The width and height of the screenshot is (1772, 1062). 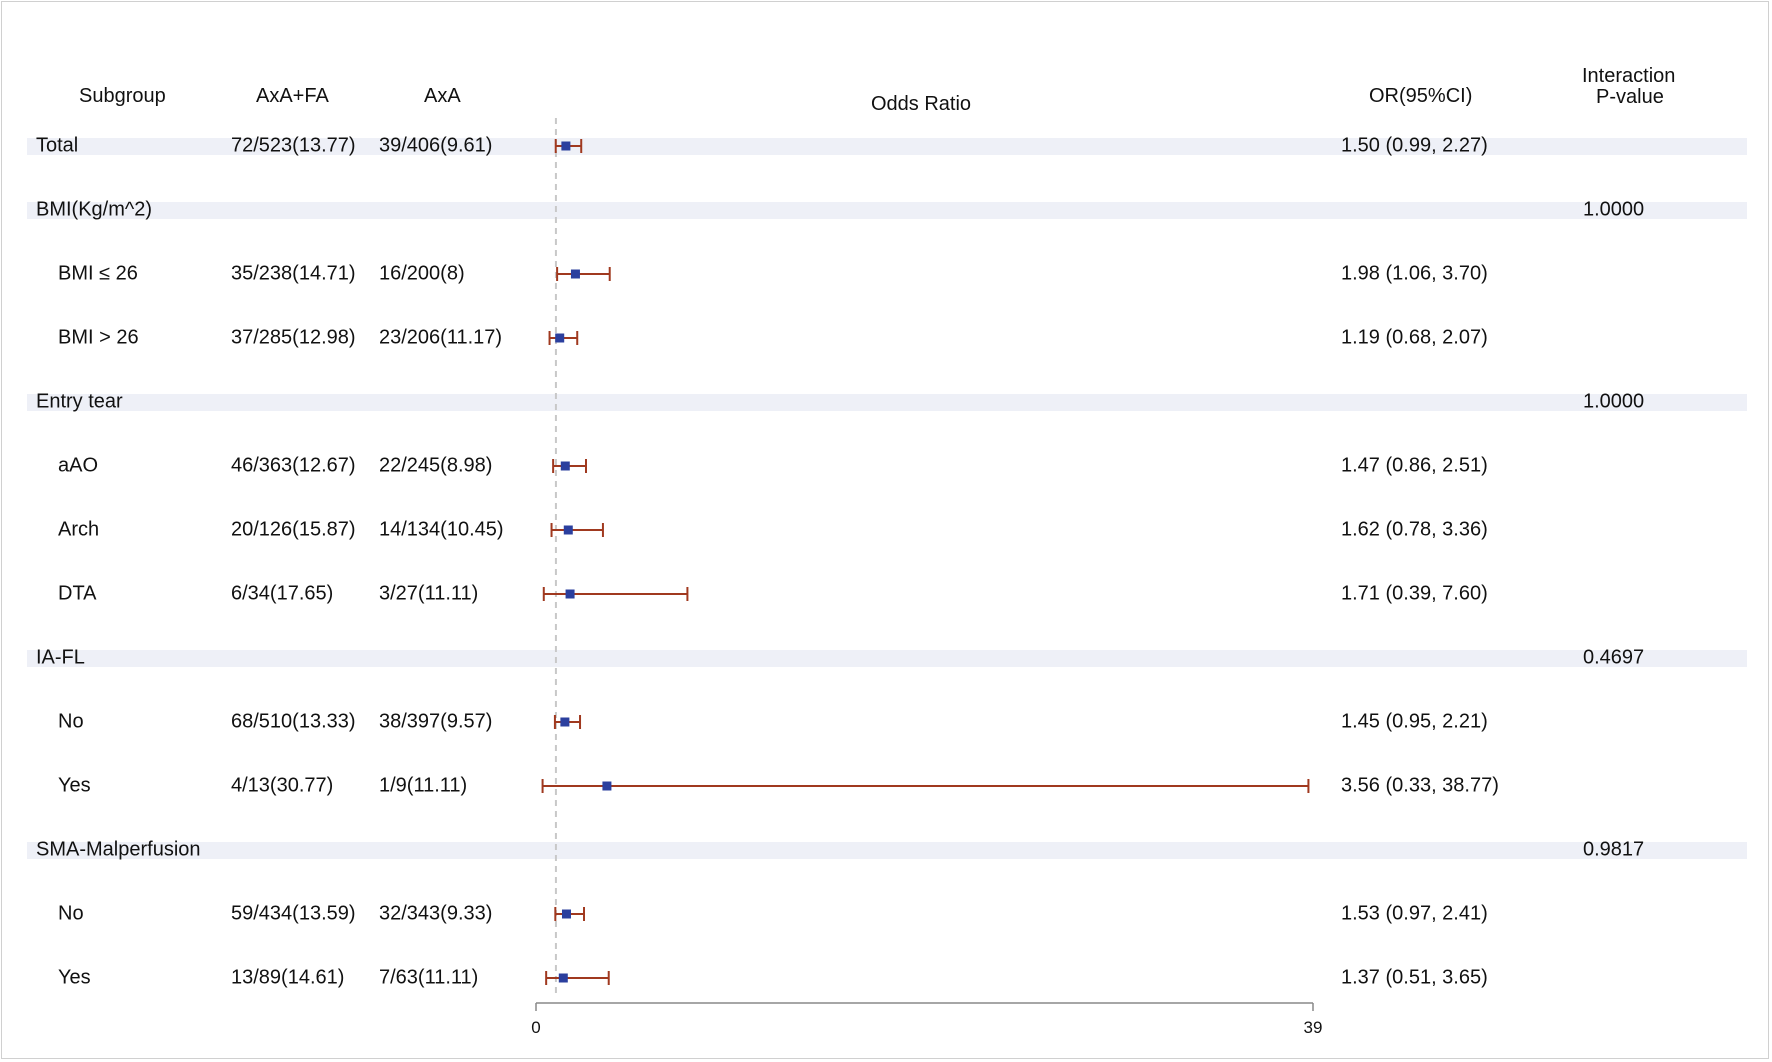 What do you see at coordinates (422, 273) in the screenshot?
I see `axa-value: 16/200(8)` at bounding box center [422, 273].